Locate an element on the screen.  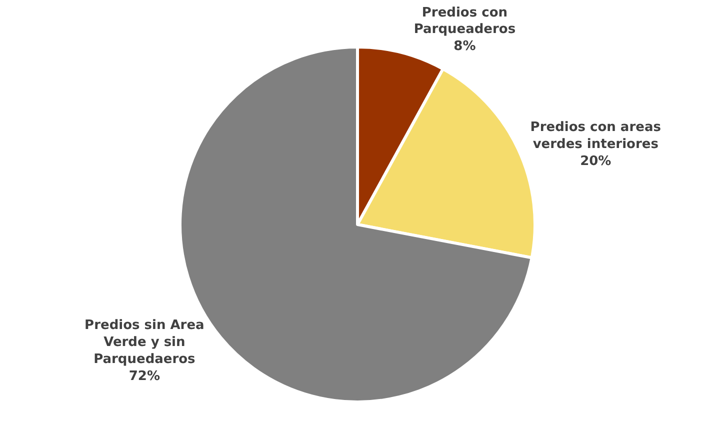
slice-label: Predios con Parqueaderos is located at coordinates (465, 21).